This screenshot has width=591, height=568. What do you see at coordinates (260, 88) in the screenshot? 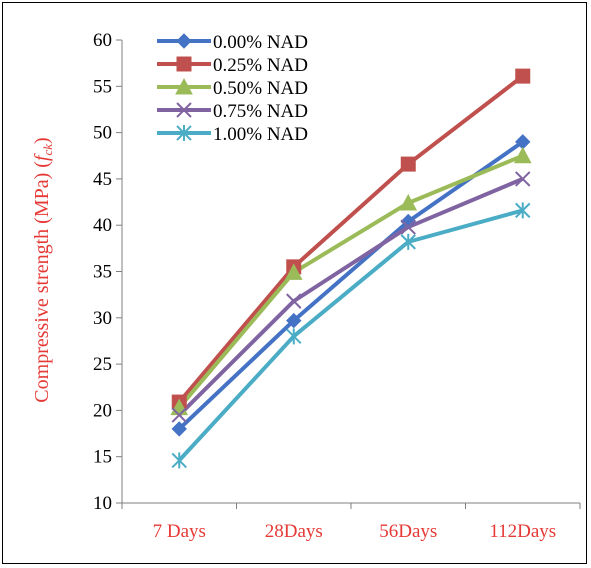
I see `legend-label: 0.50% NAD` at bounding box center [260, 88].